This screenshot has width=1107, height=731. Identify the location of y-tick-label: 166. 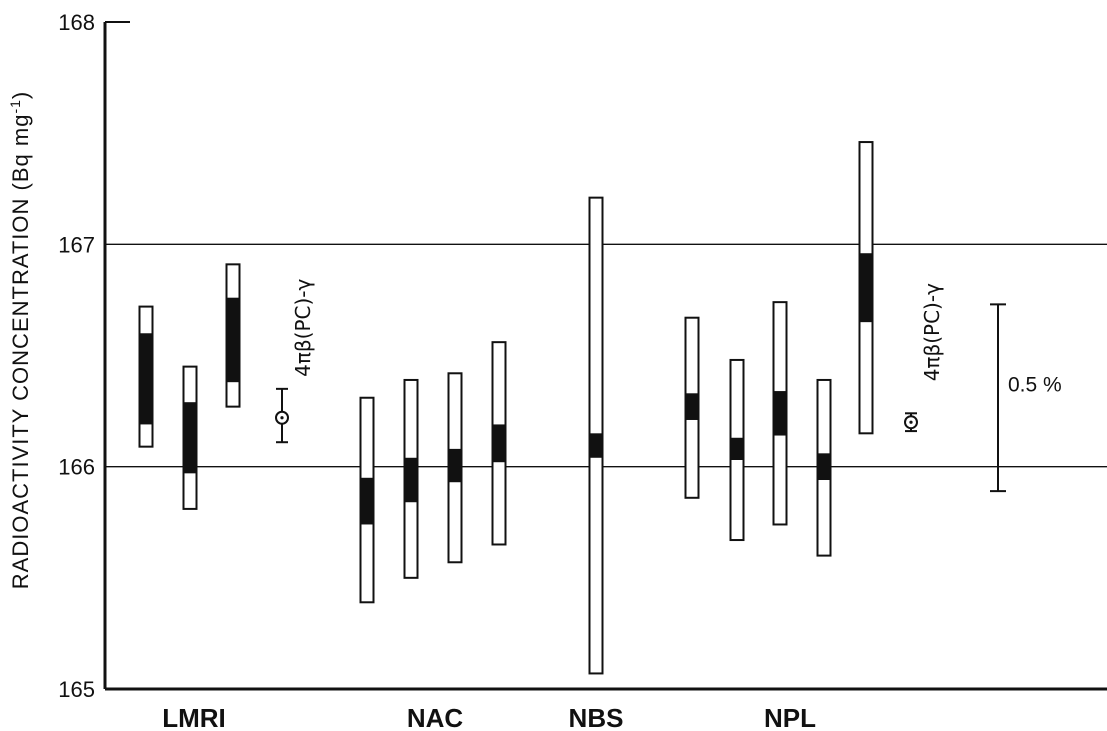
(76, 467).